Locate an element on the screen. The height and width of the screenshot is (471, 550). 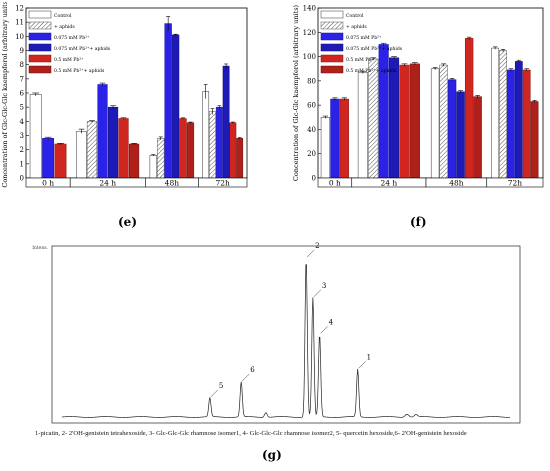
y-axis-label: Intens. is located at coordinates (40, 248).